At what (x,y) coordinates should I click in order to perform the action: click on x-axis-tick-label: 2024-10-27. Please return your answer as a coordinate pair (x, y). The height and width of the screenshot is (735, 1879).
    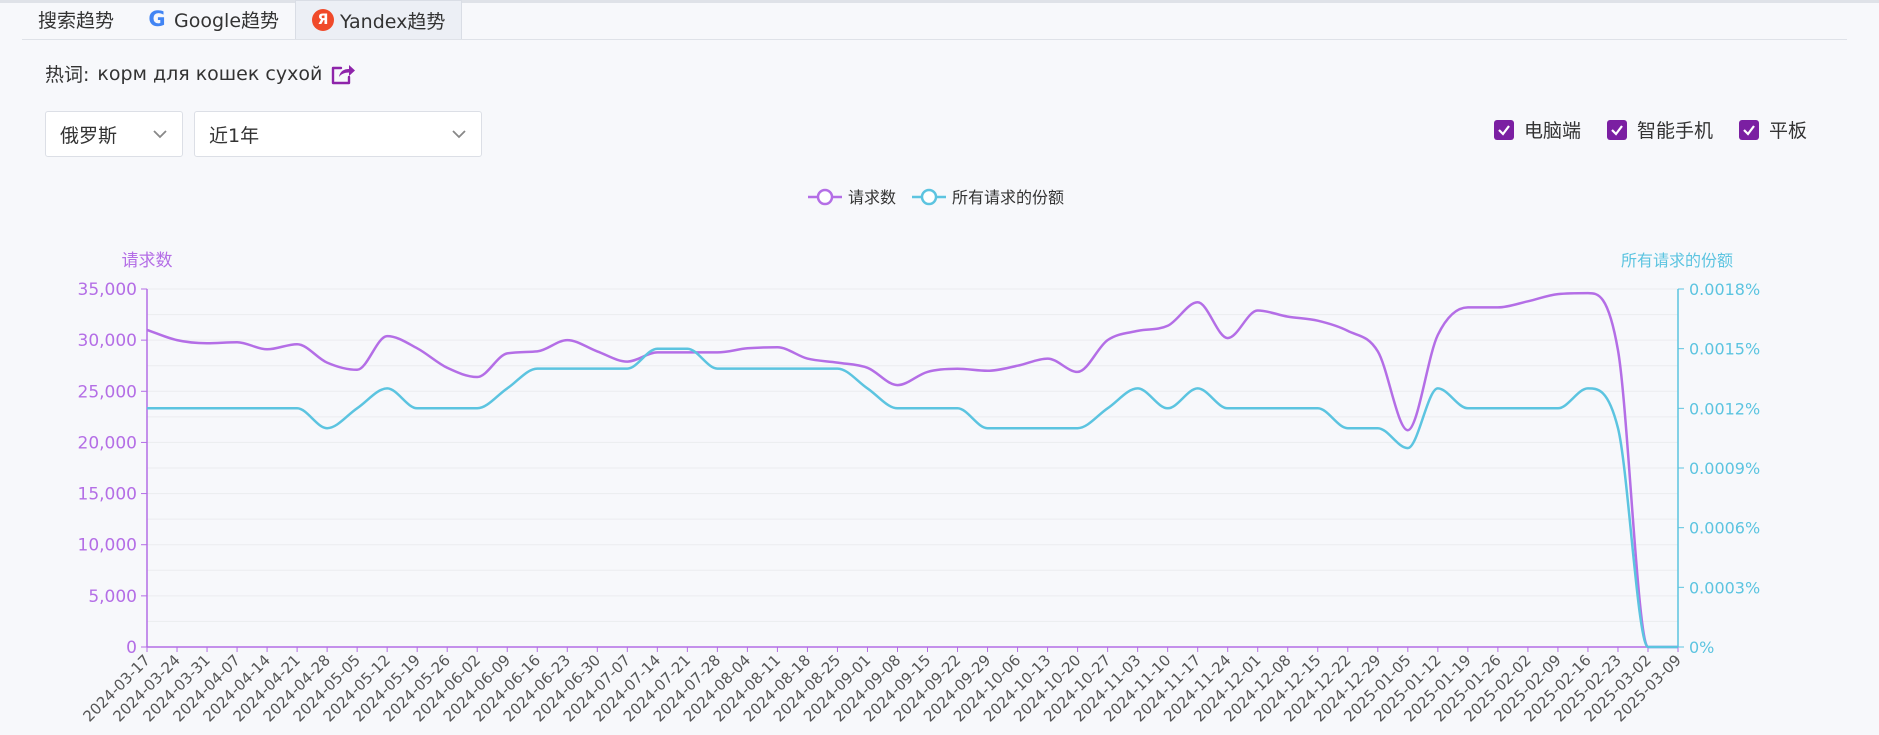
    Looking at the image, I should click on (1077, 688).